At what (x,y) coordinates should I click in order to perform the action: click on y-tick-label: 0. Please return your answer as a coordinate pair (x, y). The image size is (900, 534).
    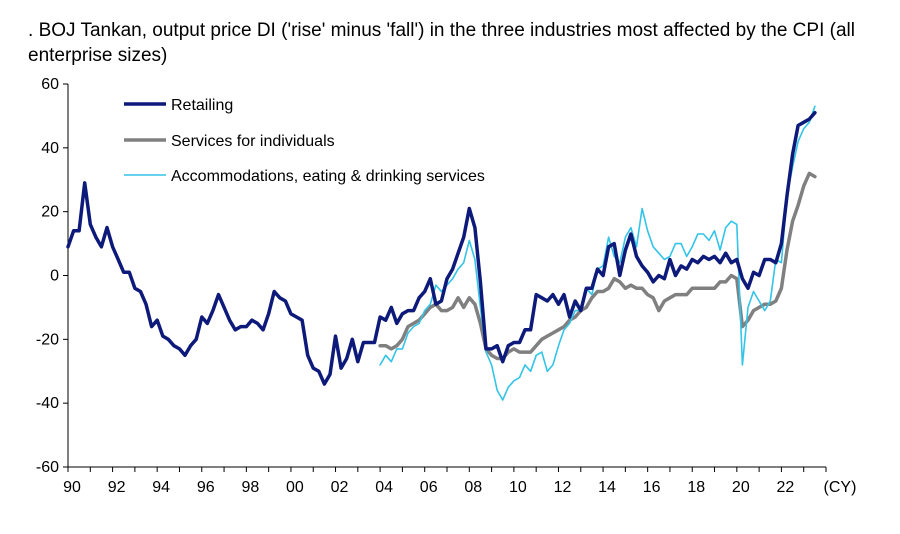
    Looking at the image, I should click on (54, 276).